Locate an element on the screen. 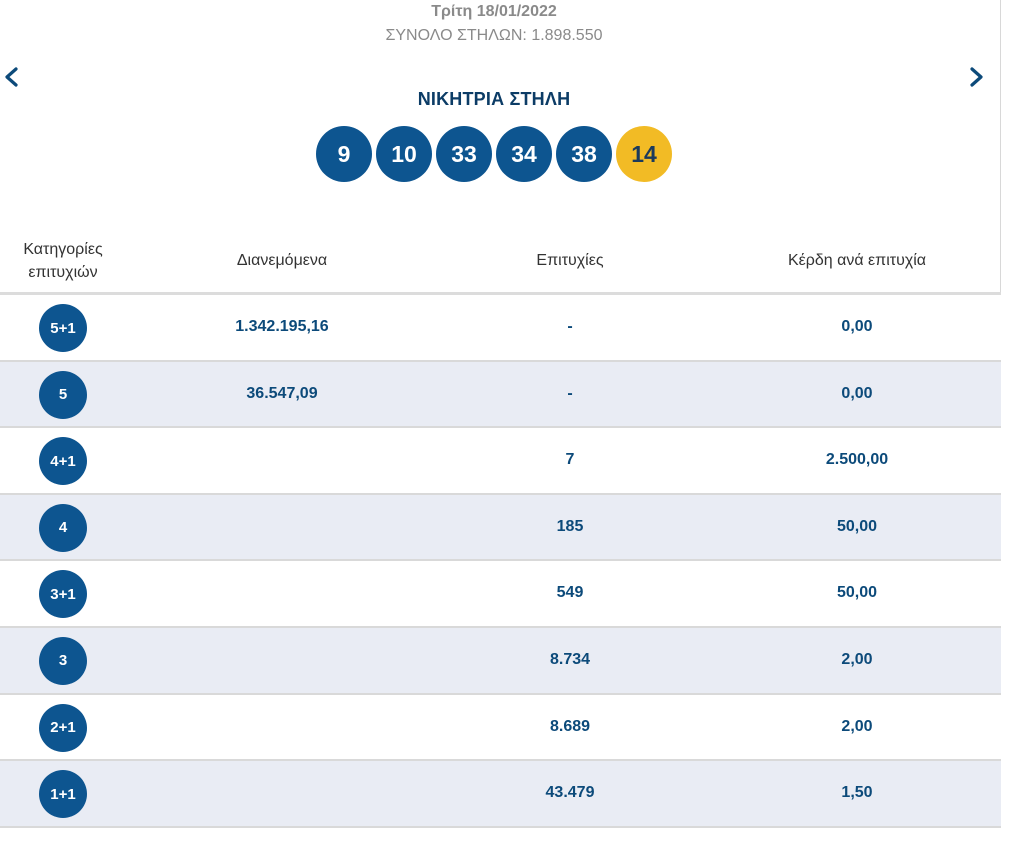 The width and height of the screenshot is (1013, 845). table-row: 4 185 50,00 is located at coordinates (500, 528).